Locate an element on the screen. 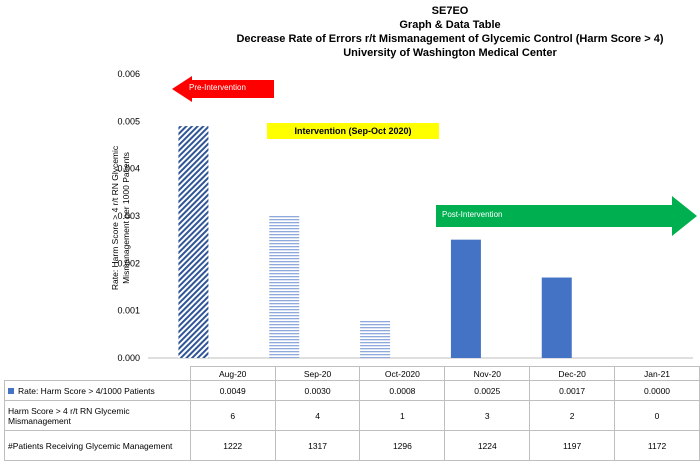 The height and width of the screenshot is (464, 700). table-cell: 1224 is located at coordinates (487, 445).